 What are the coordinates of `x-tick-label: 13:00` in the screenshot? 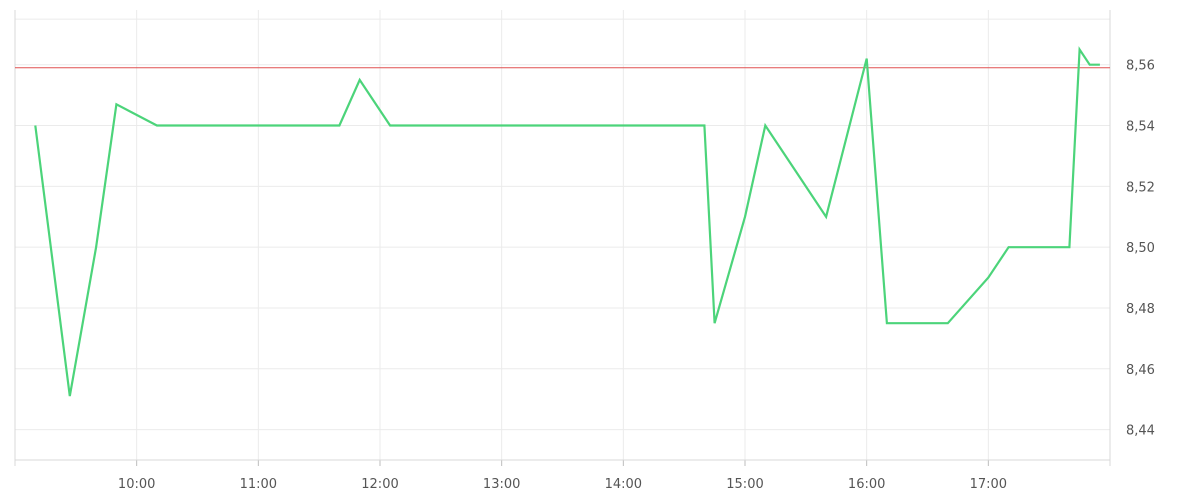 It's located at (501, 484).